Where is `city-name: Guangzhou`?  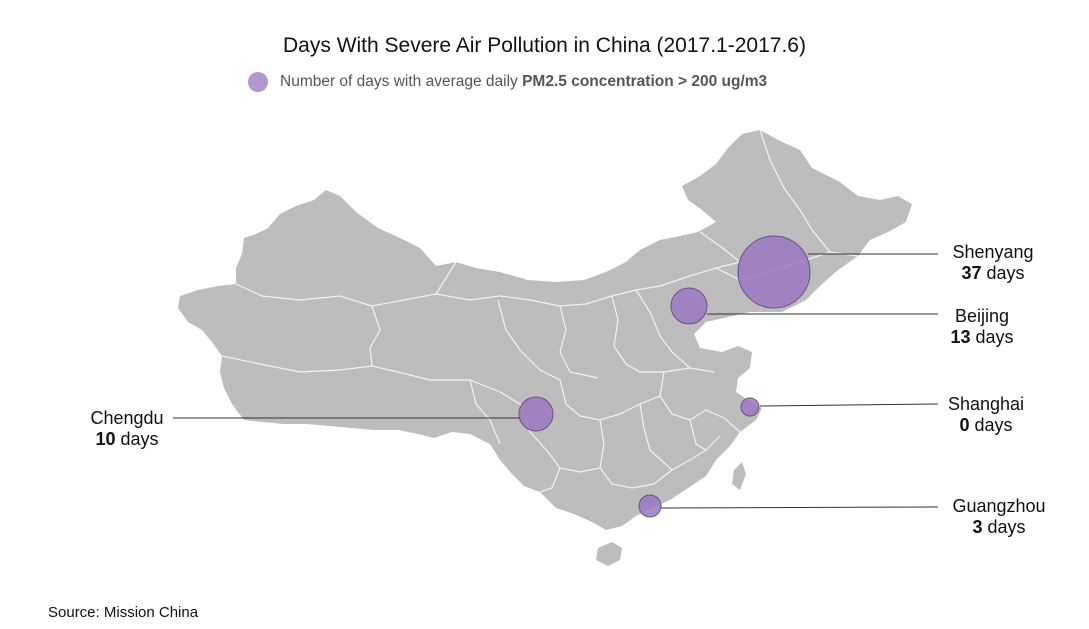
city-name: Guangzhou is located at coordinates (999, 506).